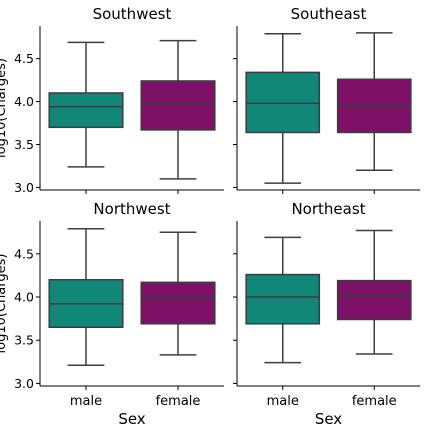  What do you see at coordinates (132, 14) in the screenshot?
I see `panel-title: Southwest` at bounding box center [132, 14].